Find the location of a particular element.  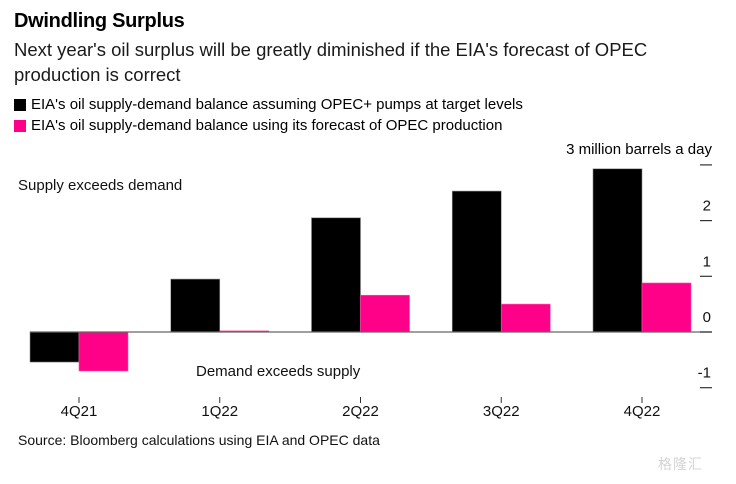

bar-target-levels-2Q22 is located at coordinates (336, 275).